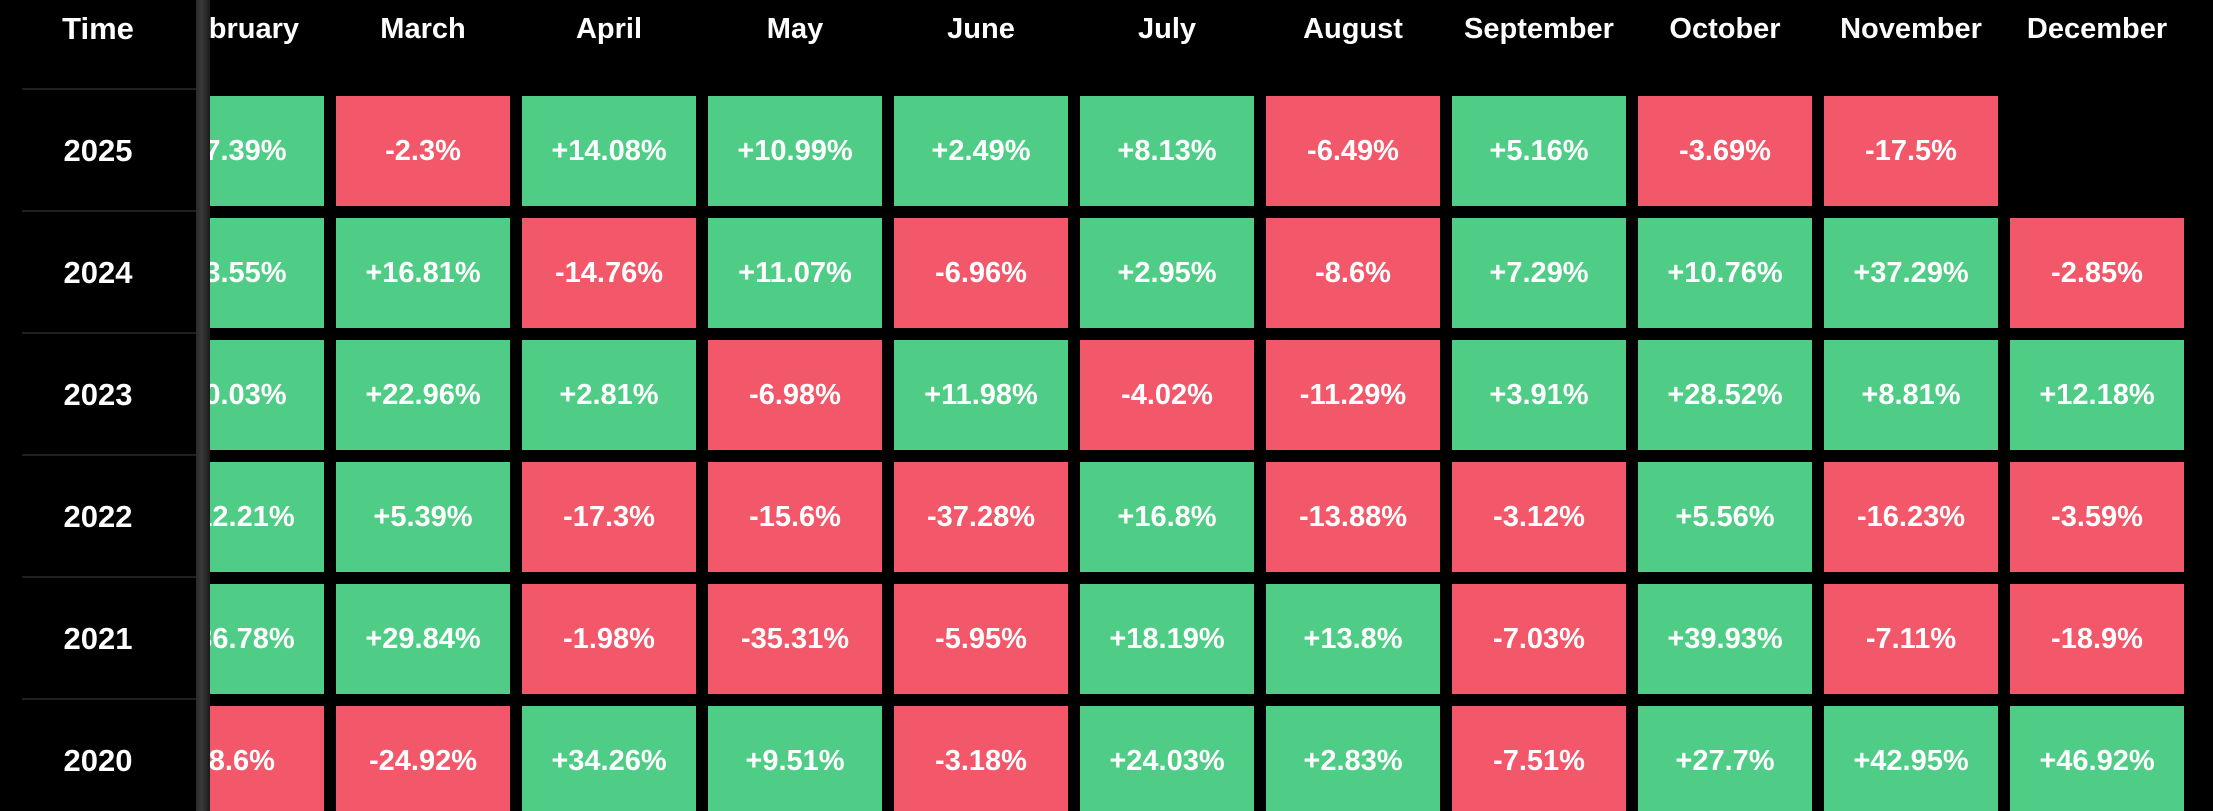 The width and height of the screenshot is (2213, 811). What do you see at coordinates (1725, 28) in the screenshot?
I see `month-header-october: October` at bounding box center [1725, 28].